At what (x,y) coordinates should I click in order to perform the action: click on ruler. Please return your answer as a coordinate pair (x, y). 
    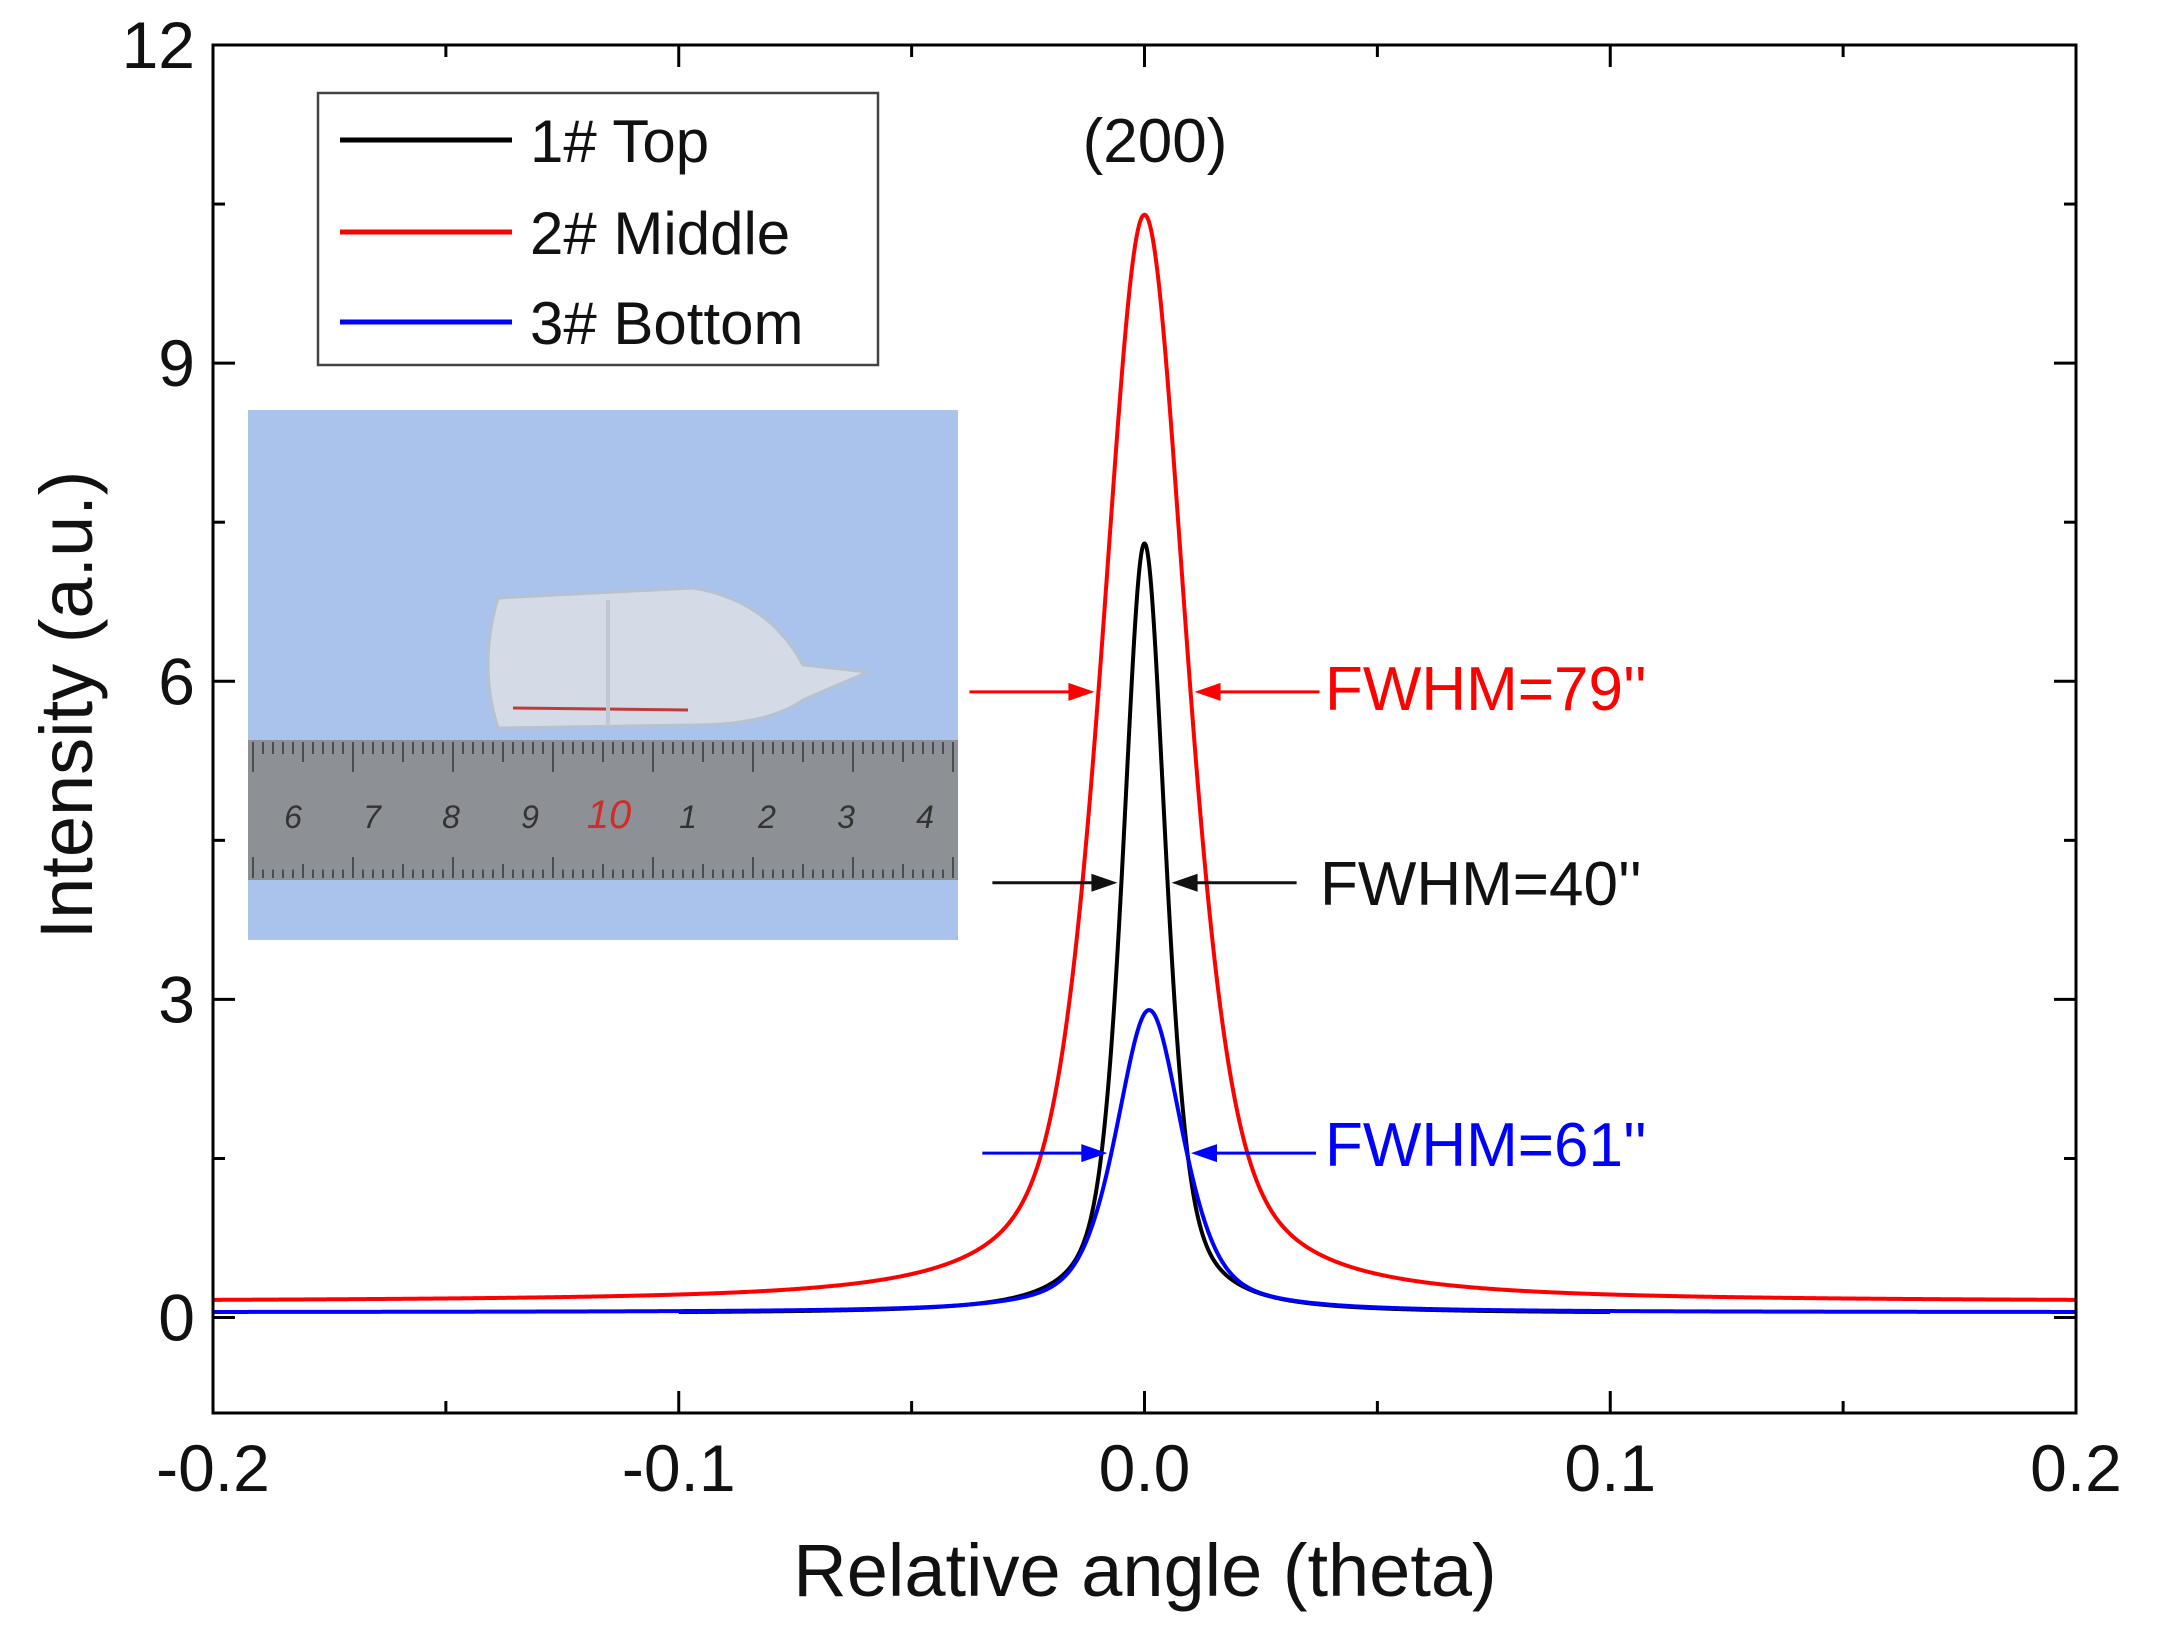
    Looking at the image, I should click on (603, 810).